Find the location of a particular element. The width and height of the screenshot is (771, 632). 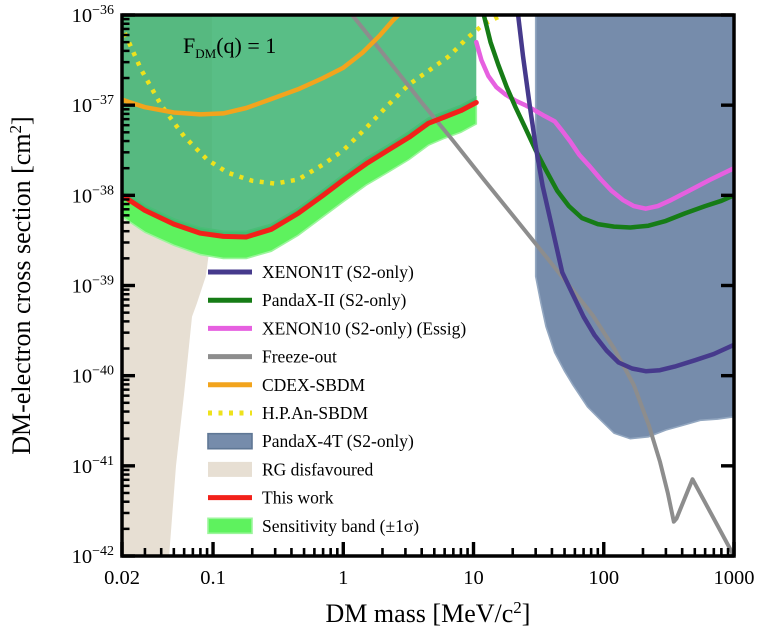

y-tick-label: 10−38 is located at coordinates (93, 195).